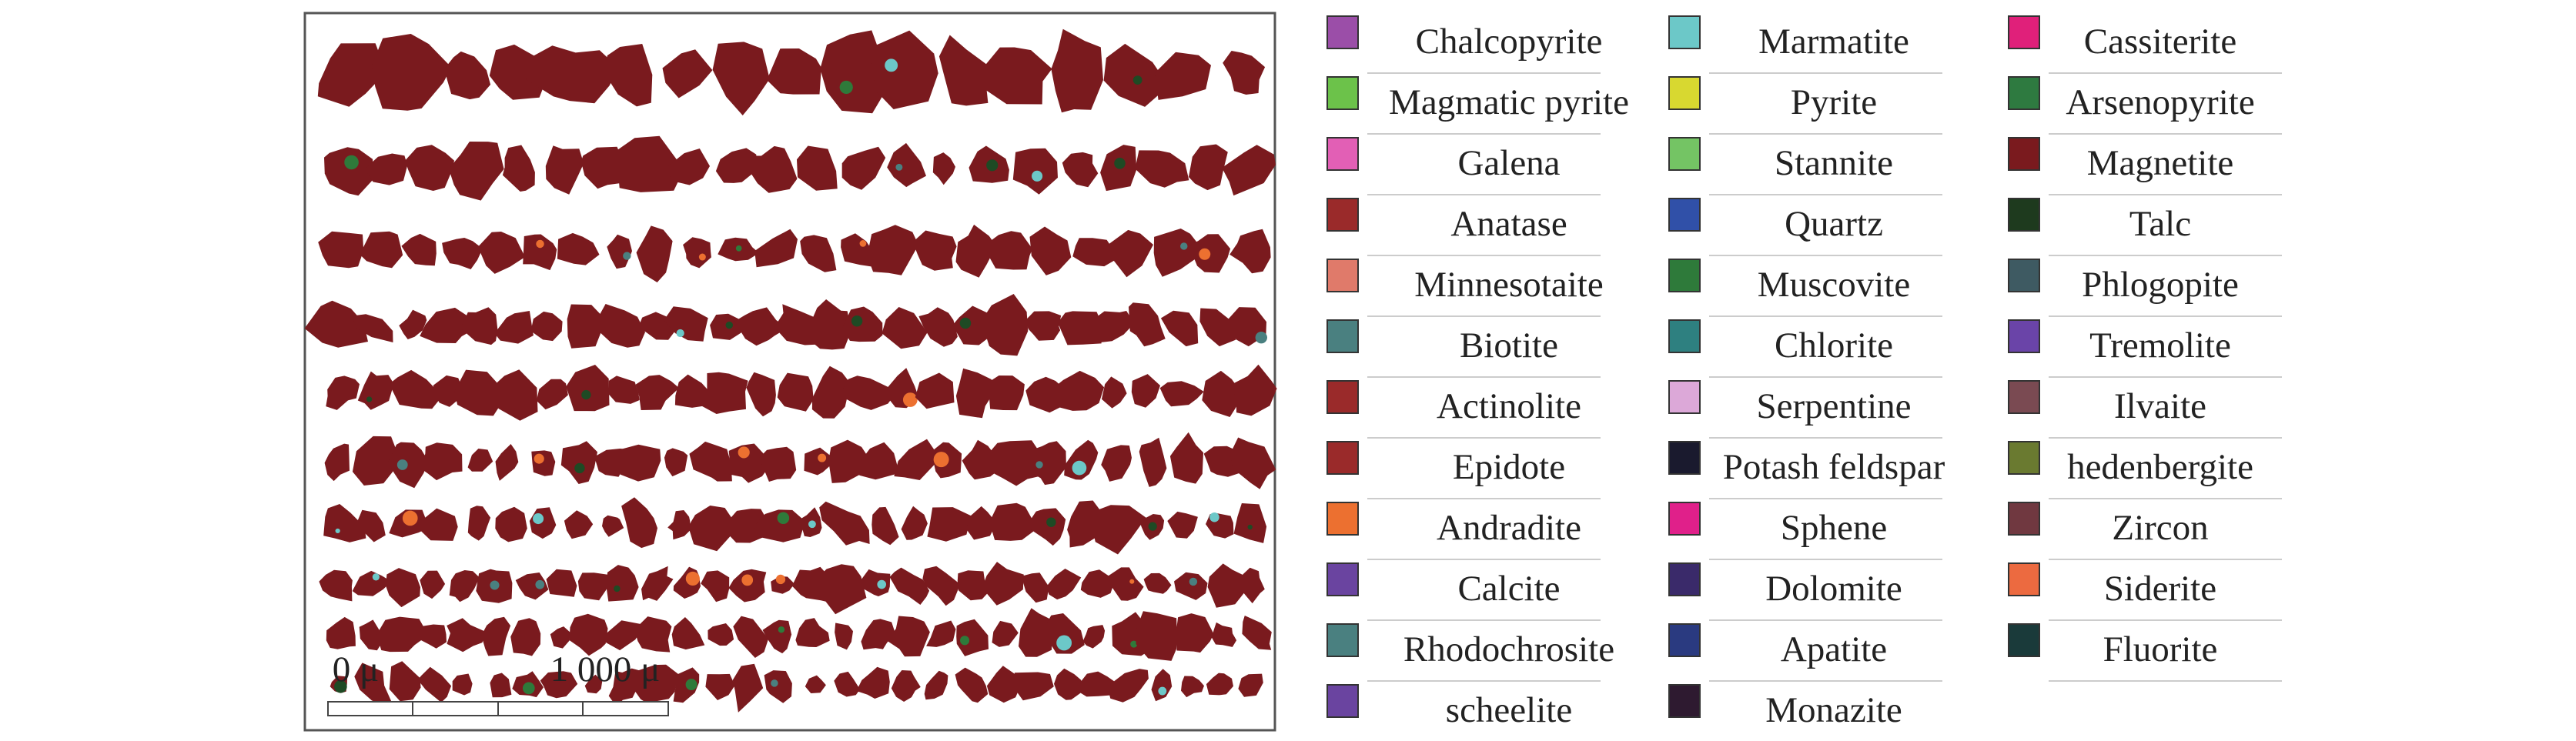 This screenshot has width=2576, height=741. What do you see at coordinates (1509, 589) in the screenshot?
I see `legend-label: Calcite` at bounding box center [1509, 589].